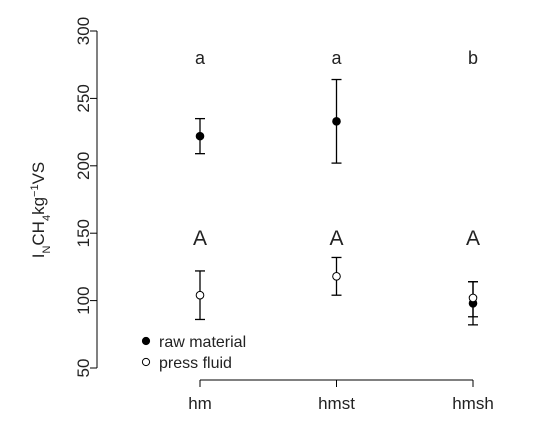 Image resolution: width=553 pixels, height=434 pixels. I want to click on point-raw-material-hmst, so click(336, 121).